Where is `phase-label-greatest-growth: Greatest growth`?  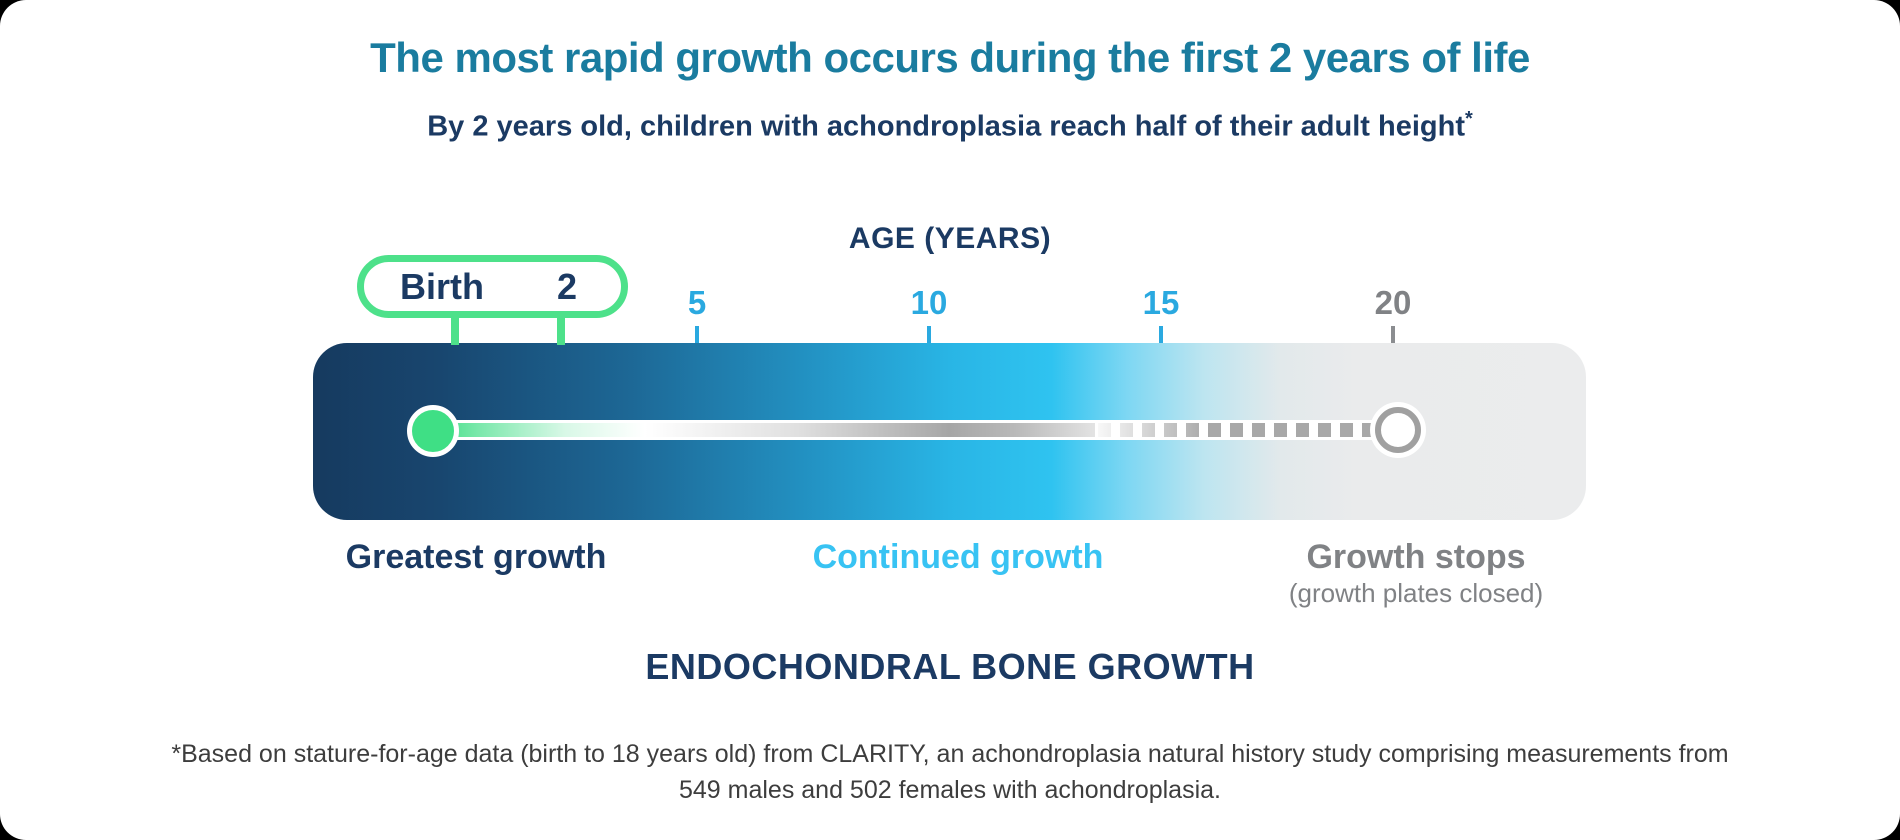 phase-label-greatest-growth: Greatest growth is located at coordinates (476, 557).